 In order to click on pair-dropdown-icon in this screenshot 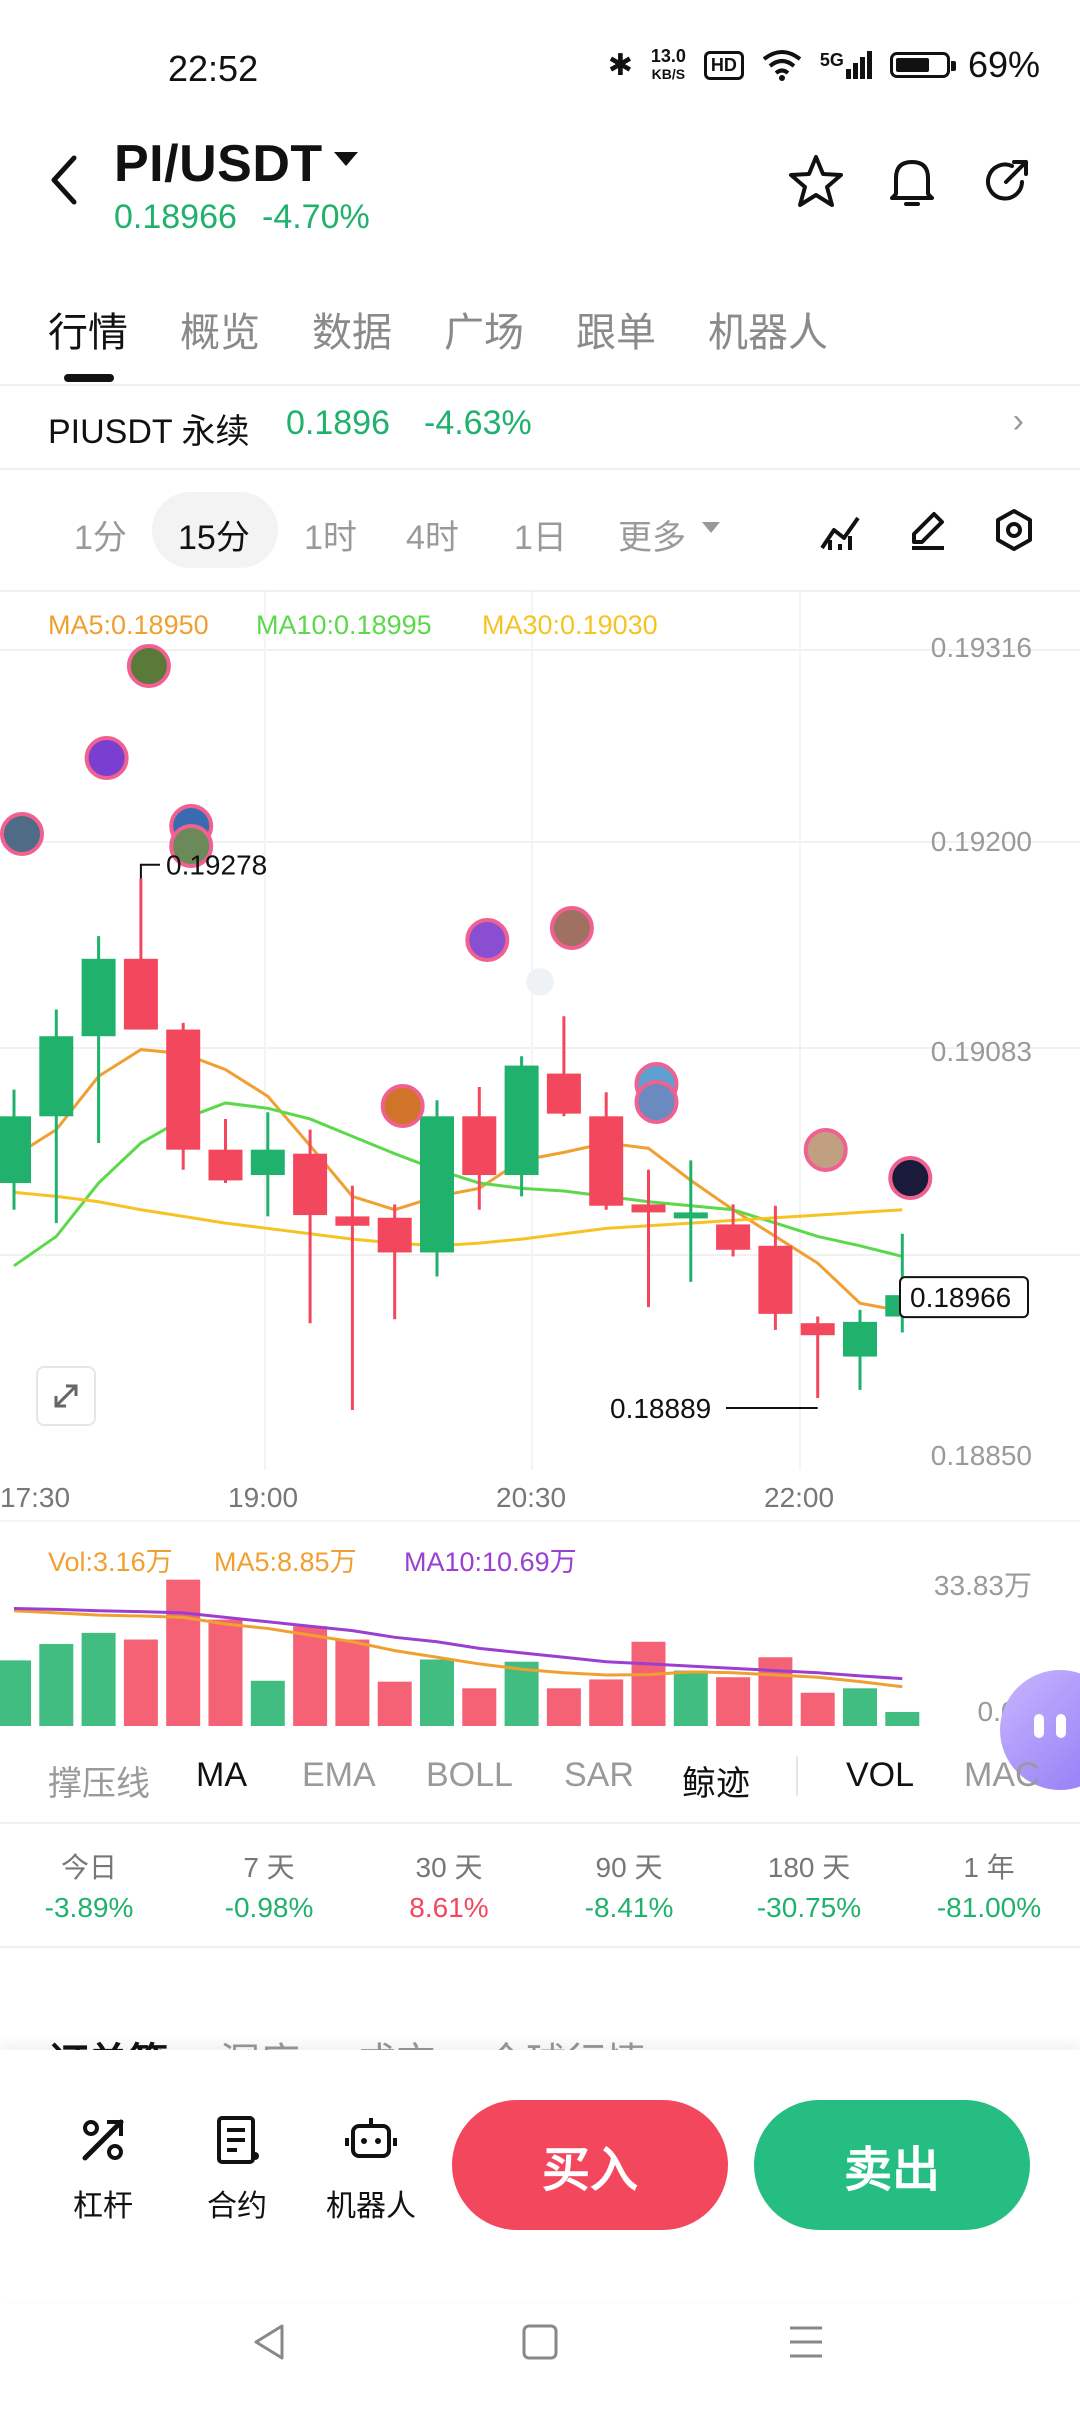, I will do `click(346, 159)`.